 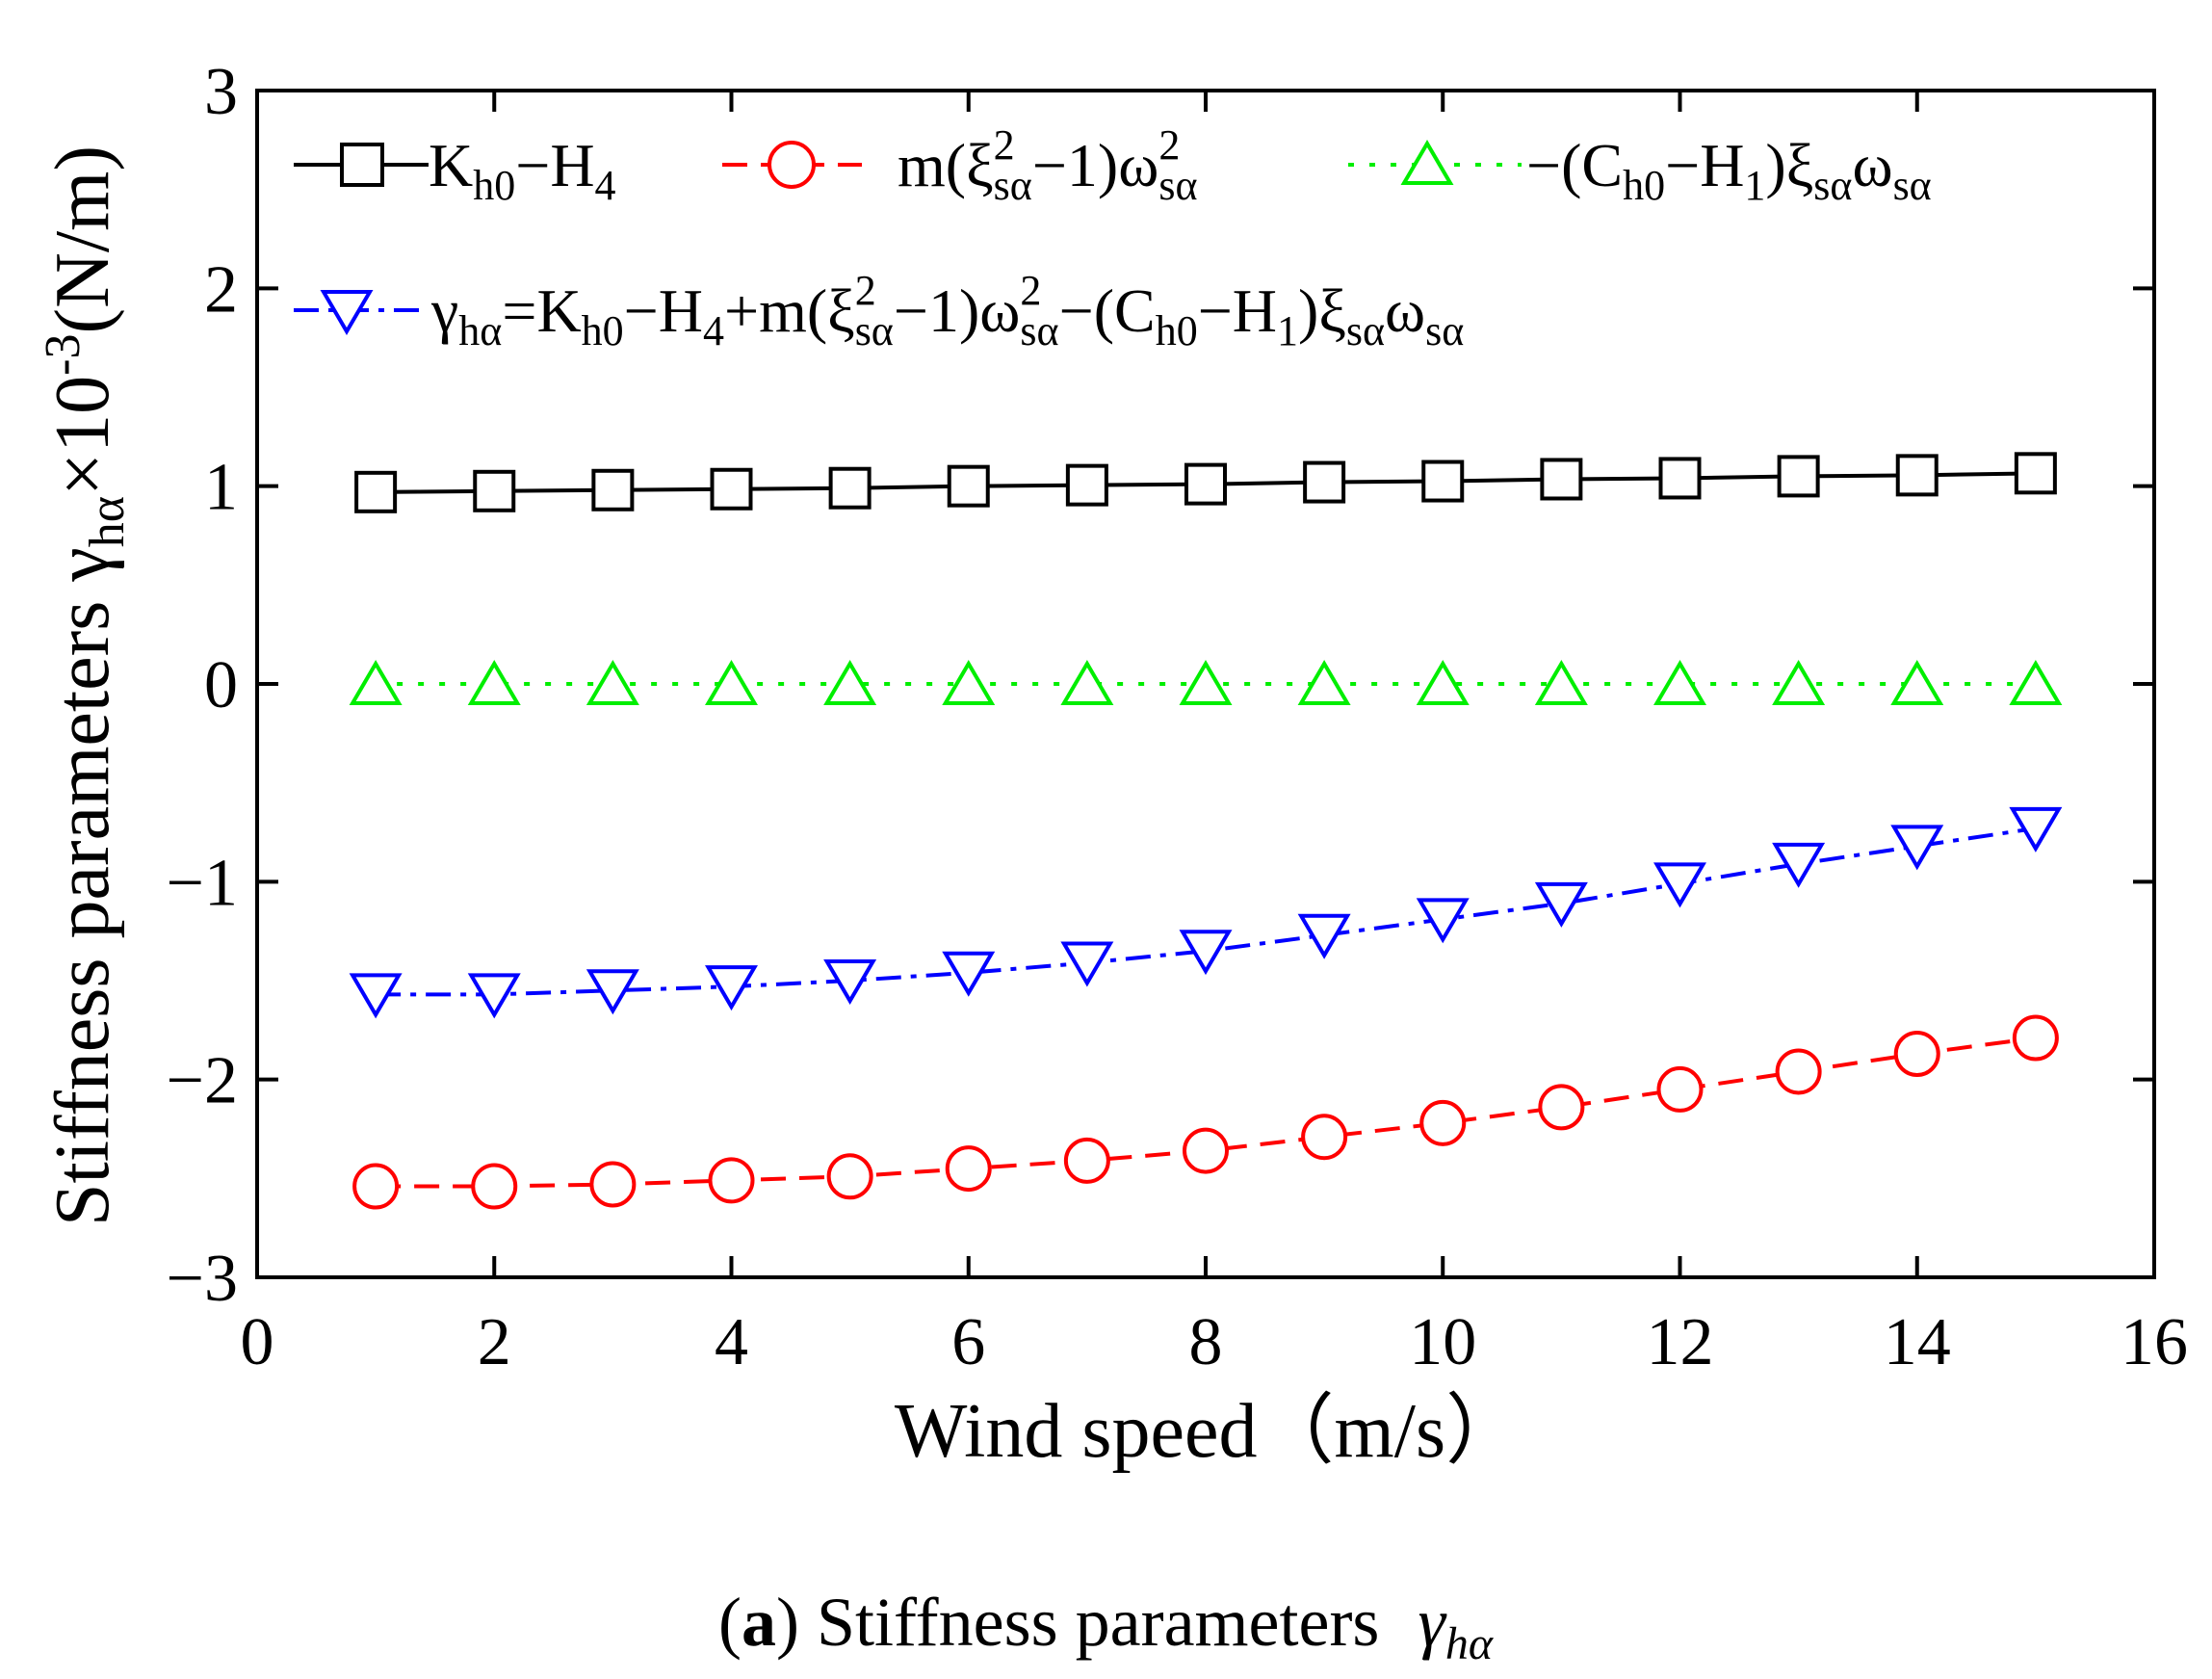 I want to click on y-axis-label: Stiffness parameters γhα×10-3(N/m), so click(x=85, y=685).